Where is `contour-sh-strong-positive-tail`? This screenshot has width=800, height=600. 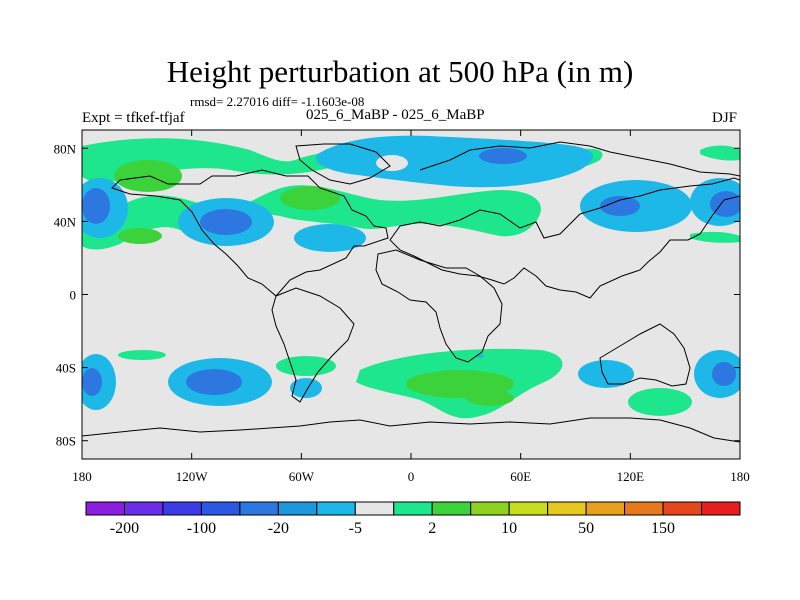
contour-sh-strong-positive-tail is located at coordinates (490, 398).